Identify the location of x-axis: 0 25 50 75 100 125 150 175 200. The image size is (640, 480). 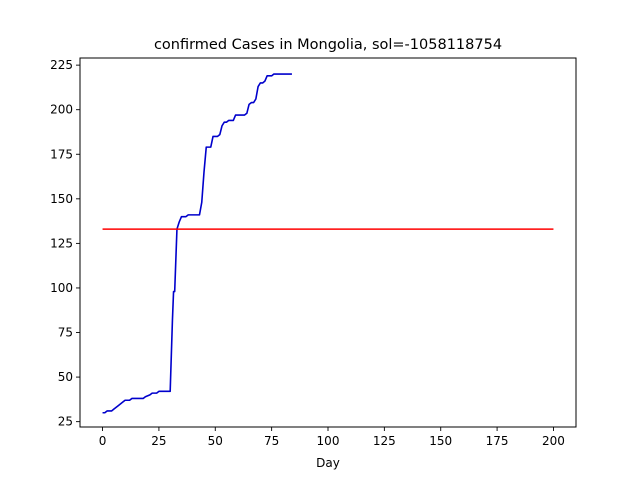
(332, 437).